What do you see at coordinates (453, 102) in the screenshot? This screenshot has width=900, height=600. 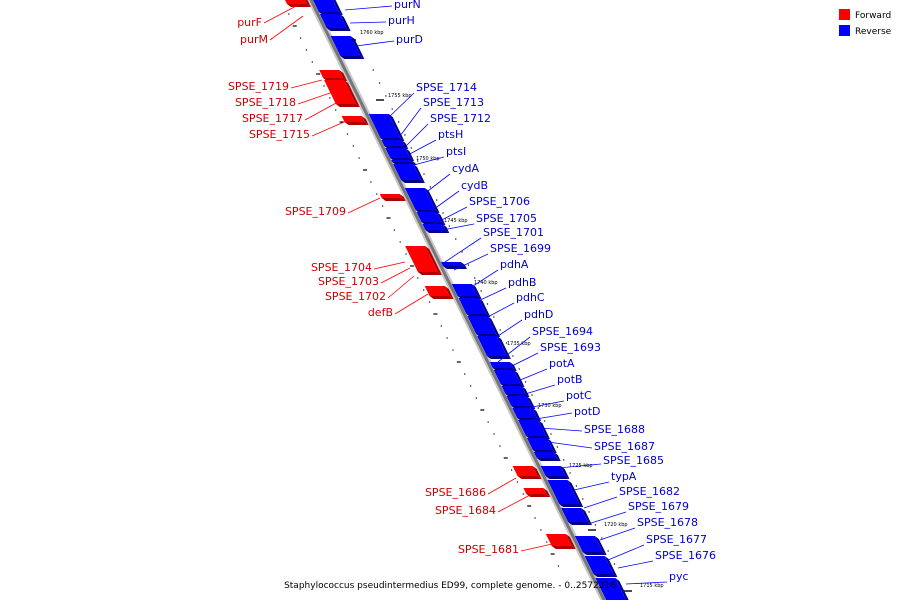 I see `gene-label: SPSE_1713` at bounding box center [453, 102].